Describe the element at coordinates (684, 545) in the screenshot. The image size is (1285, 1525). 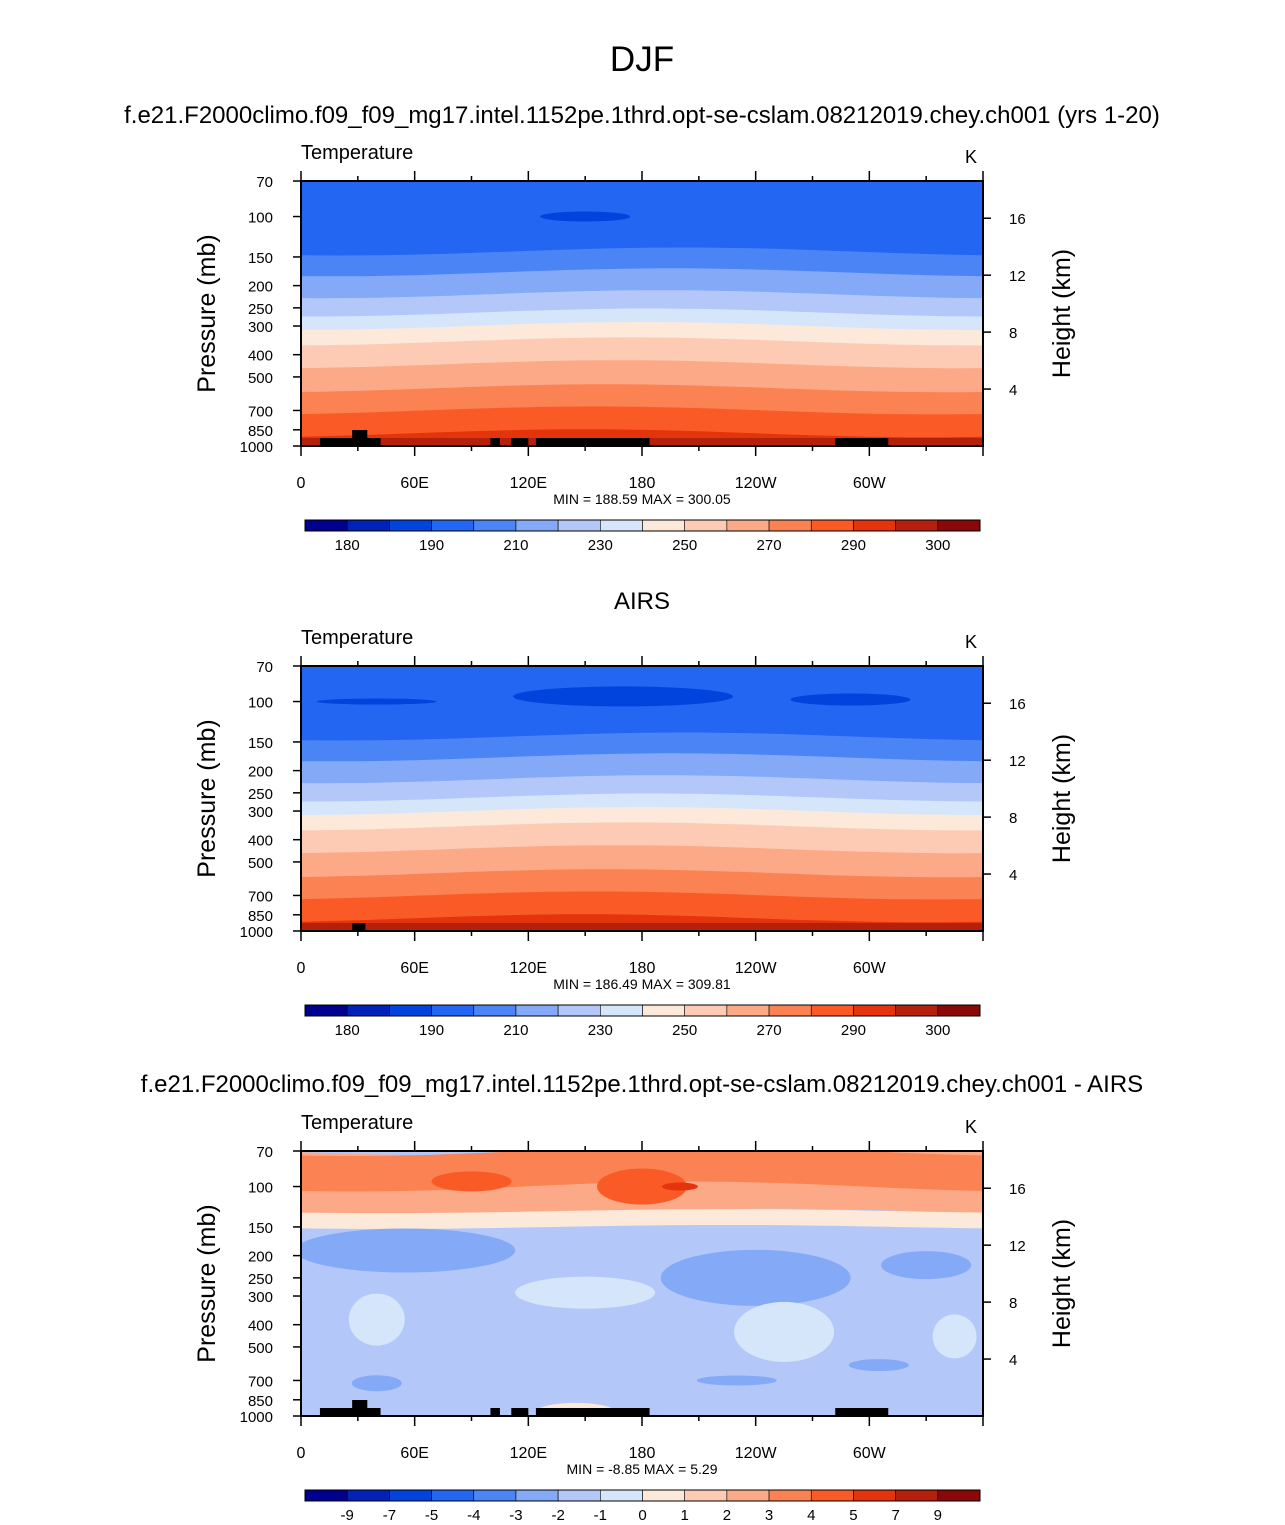
I see `colorbar-label: 250` at that location.